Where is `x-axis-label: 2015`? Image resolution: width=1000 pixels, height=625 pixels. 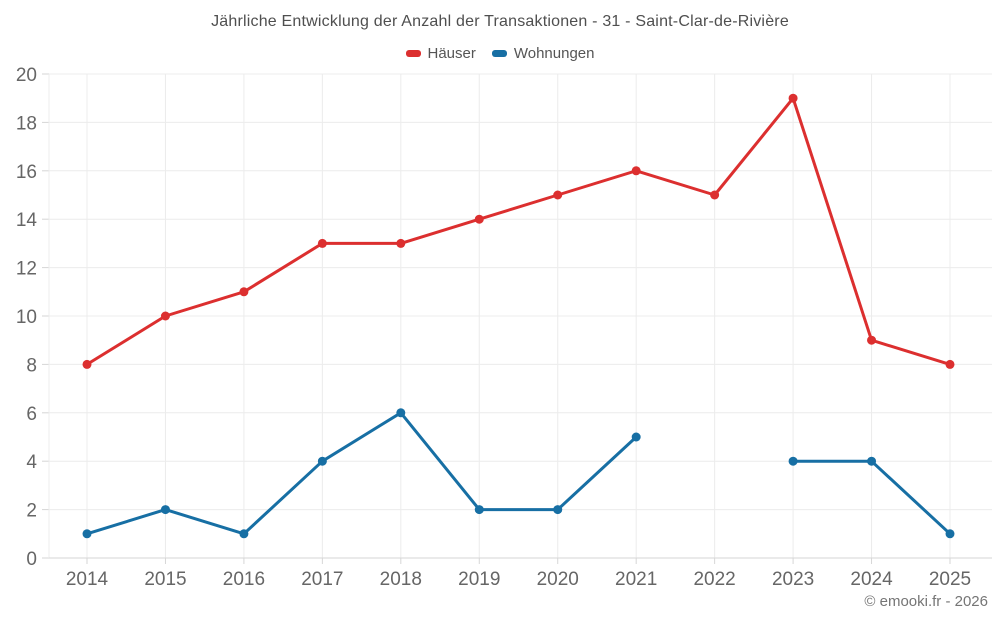
x-axis-label: 2015 is located at coordinates (165, 579).